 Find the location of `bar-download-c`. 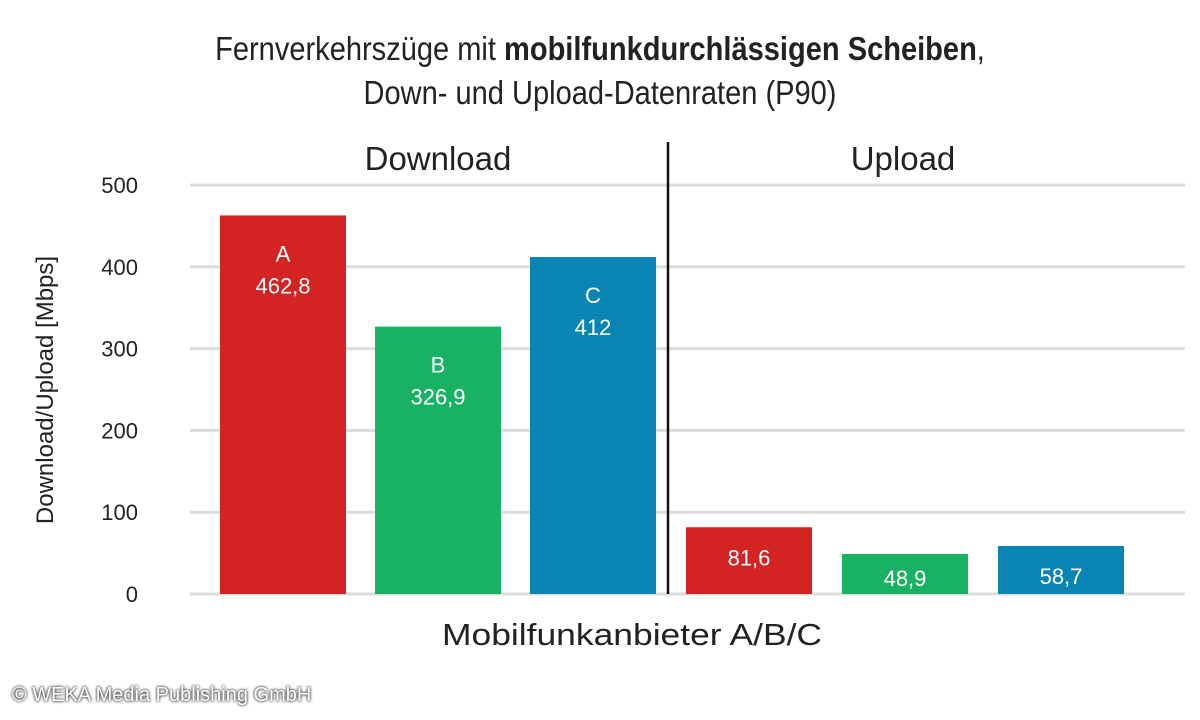

bar-download-c is located at coordinates (593, 425).